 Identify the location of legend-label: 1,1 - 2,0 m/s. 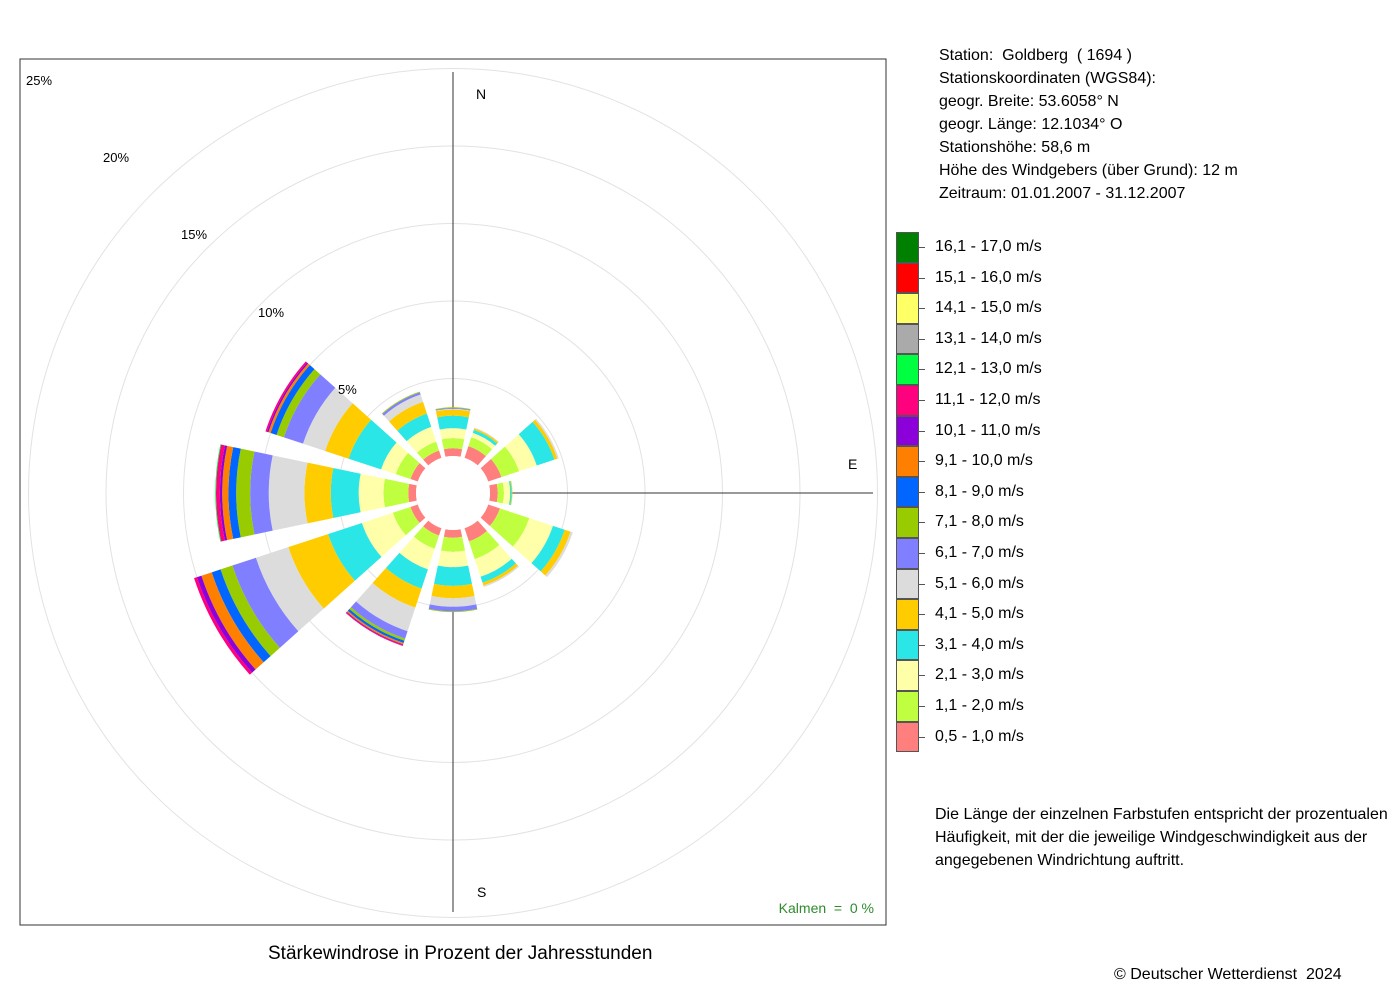
(979, 705).